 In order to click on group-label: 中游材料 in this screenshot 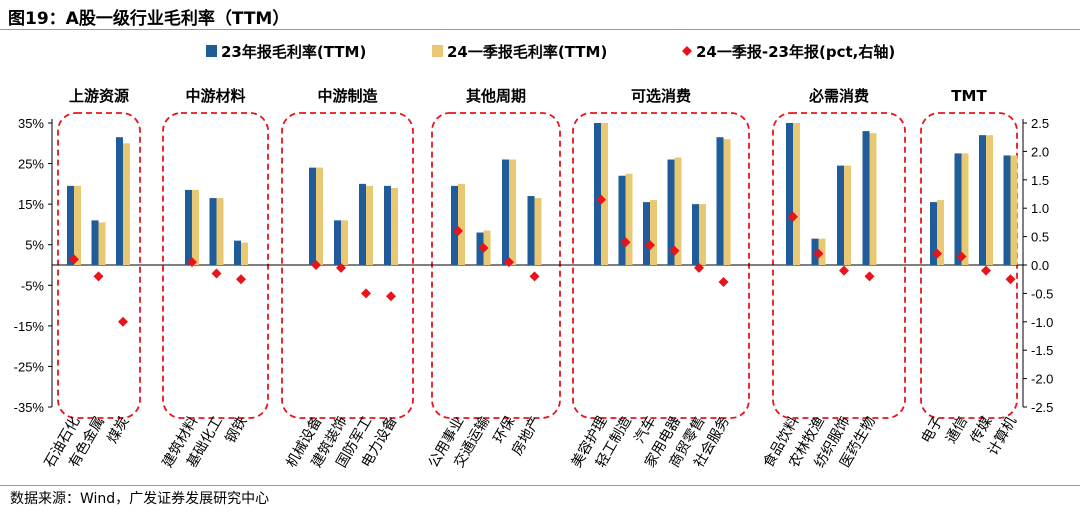, I will do `click(215, 96)`.